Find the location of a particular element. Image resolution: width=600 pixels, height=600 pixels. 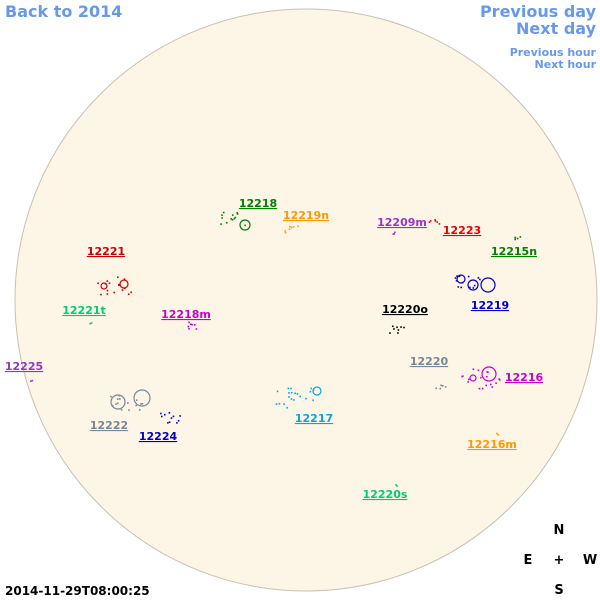

region-label: 12220o is located at coordinates (405, 309).